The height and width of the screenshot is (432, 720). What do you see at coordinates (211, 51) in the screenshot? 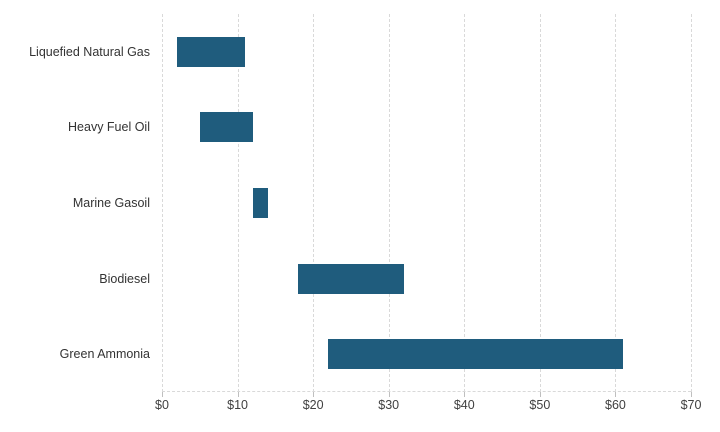
I see `bar-liquefied-natural-gas` at bounding box center [211, 51].